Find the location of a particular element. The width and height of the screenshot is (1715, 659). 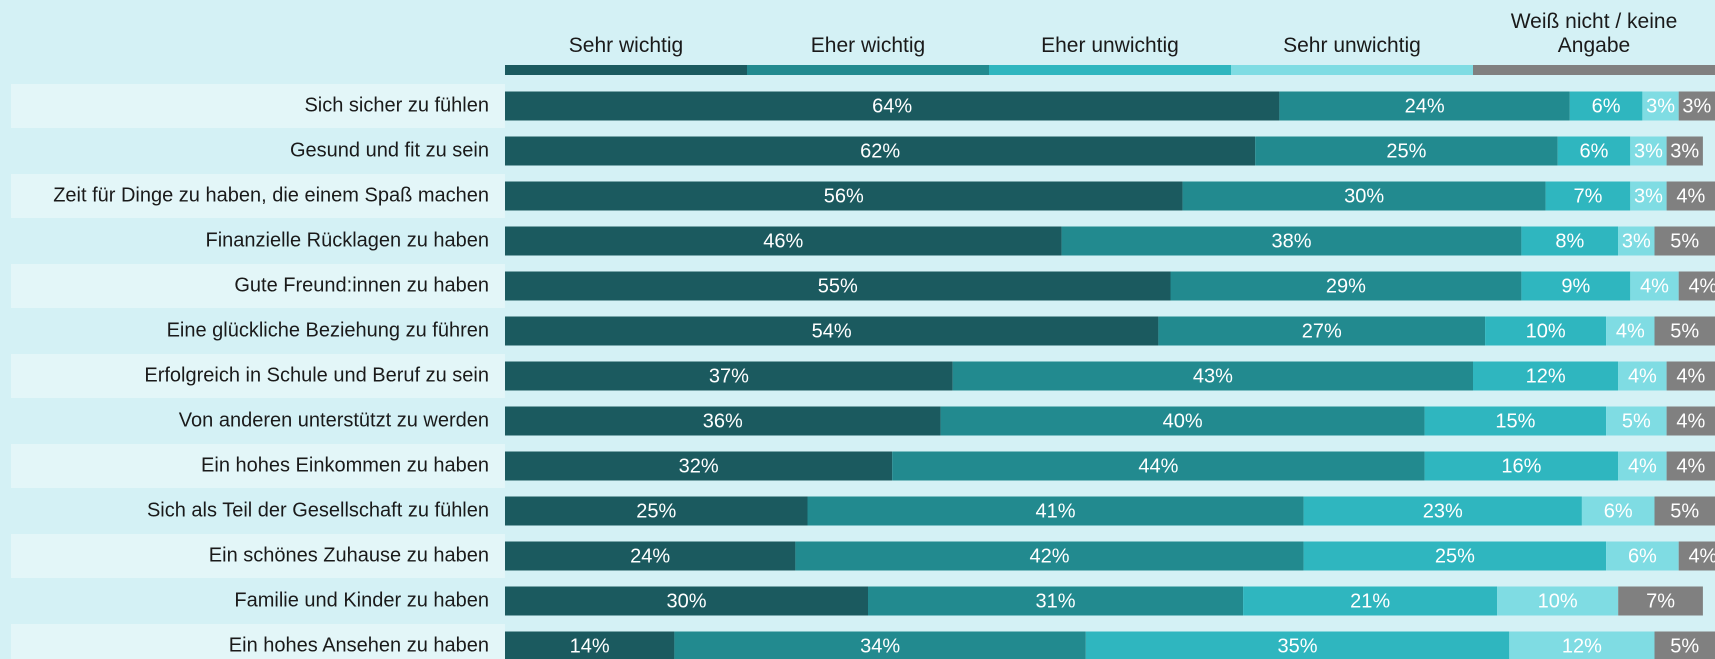

value-label: 62% is located at coordinates (880, 151).